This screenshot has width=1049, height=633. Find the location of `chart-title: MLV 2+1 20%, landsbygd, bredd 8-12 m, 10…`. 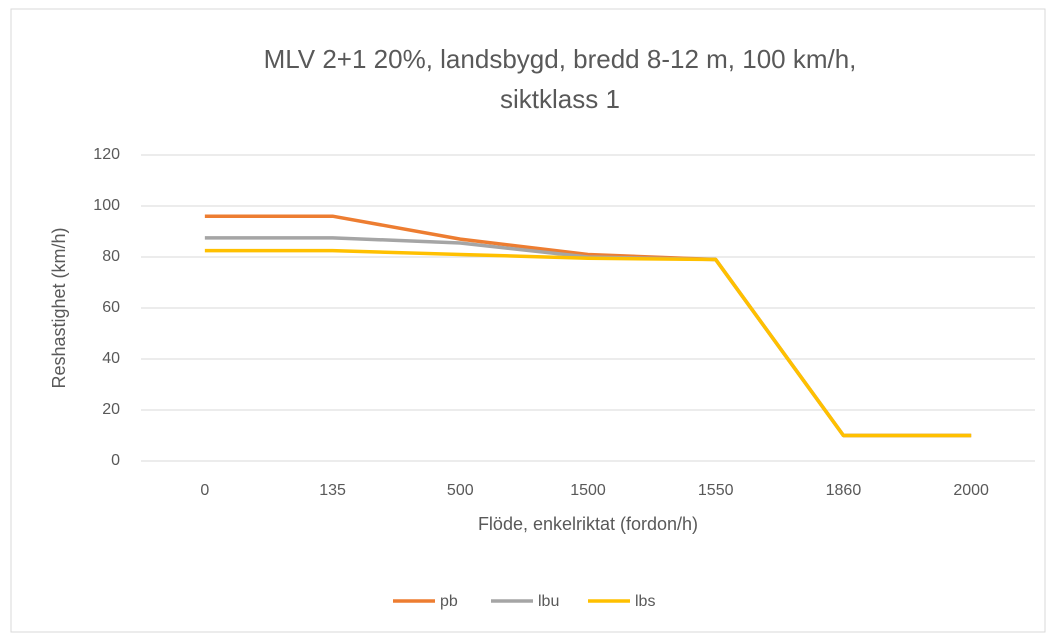

chart-title: MLV 2+1 20%, landsbygd, bredd 8-12 m, 10… is located at coordinates (560, 59).